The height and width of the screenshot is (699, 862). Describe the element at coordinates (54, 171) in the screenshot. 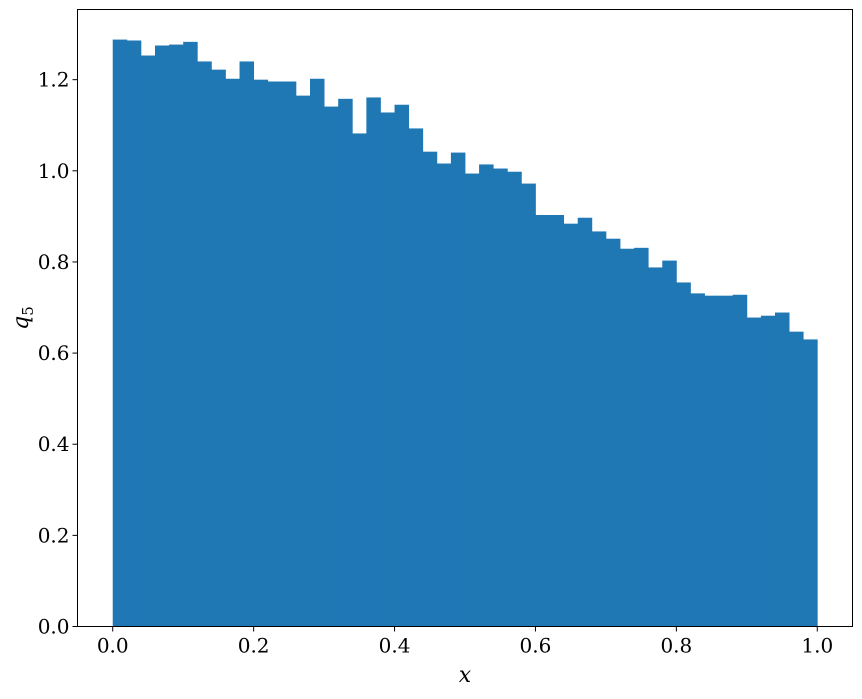

I see `y-tick-label: 1.0` at that location.